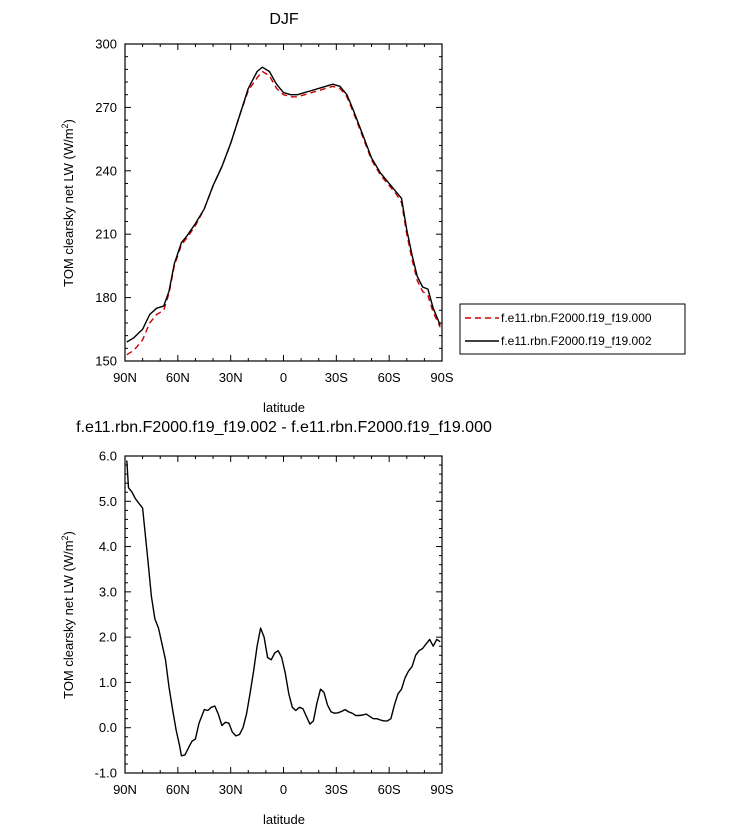 The width and height of the screenshot is (733, 834). What do you see at coordinates (283, 789) in the screenshot?
I see `bottom-x-tick-label: 0` at bounding box center [283, 789].